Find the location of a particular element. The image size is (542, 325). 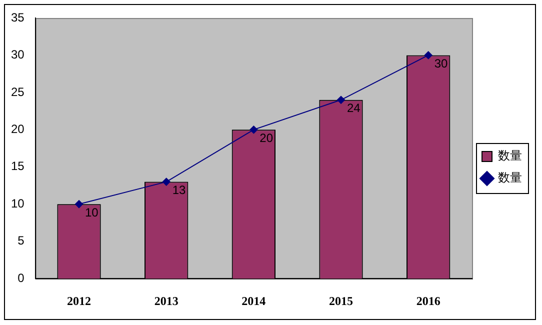

x-tick-label: 2015 is located at coordinates (341, 301).